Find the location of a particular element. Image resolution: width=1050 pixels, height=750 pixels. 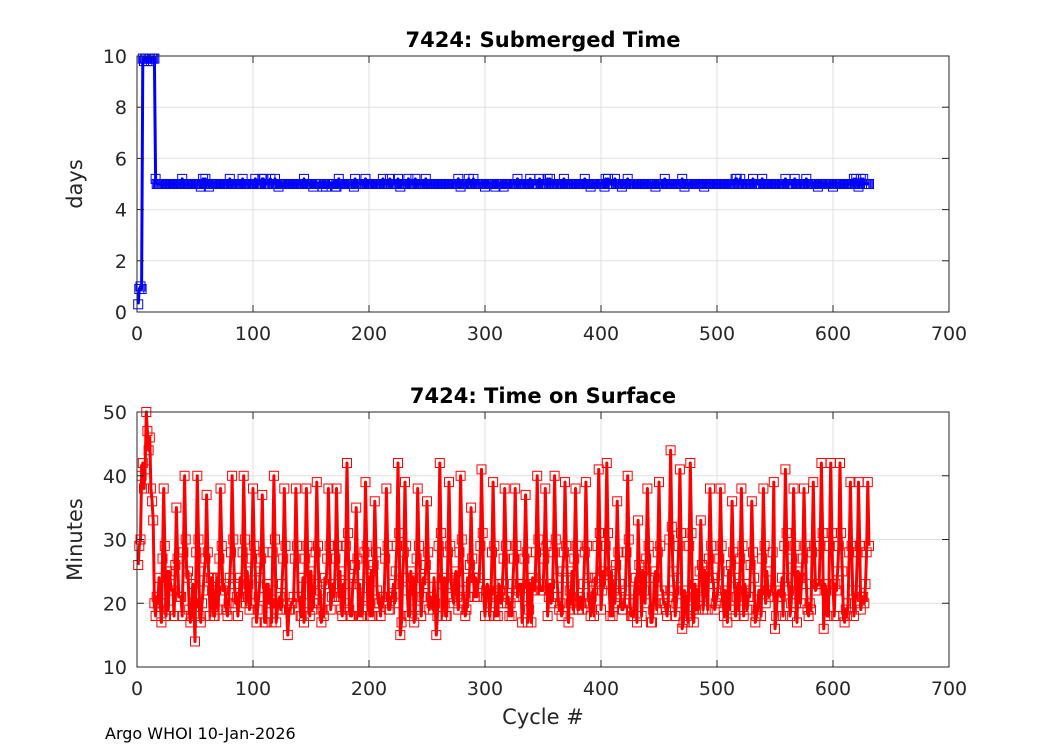

y-tick-label: 50 is located at coordinates (115, 413).